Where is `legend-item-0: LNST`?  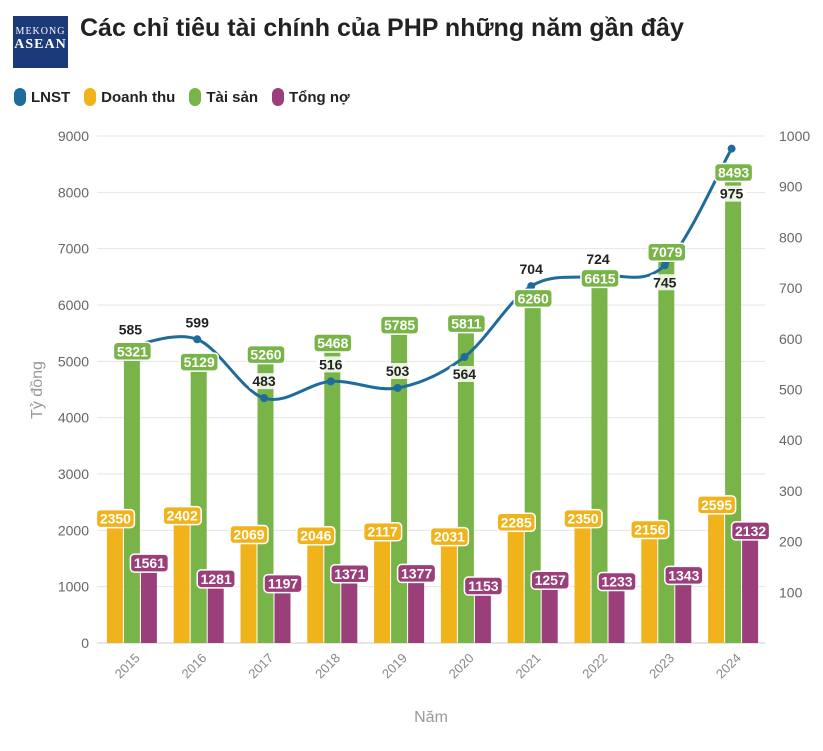 legend-item-0: LNST is located at coordinates (42, 97).